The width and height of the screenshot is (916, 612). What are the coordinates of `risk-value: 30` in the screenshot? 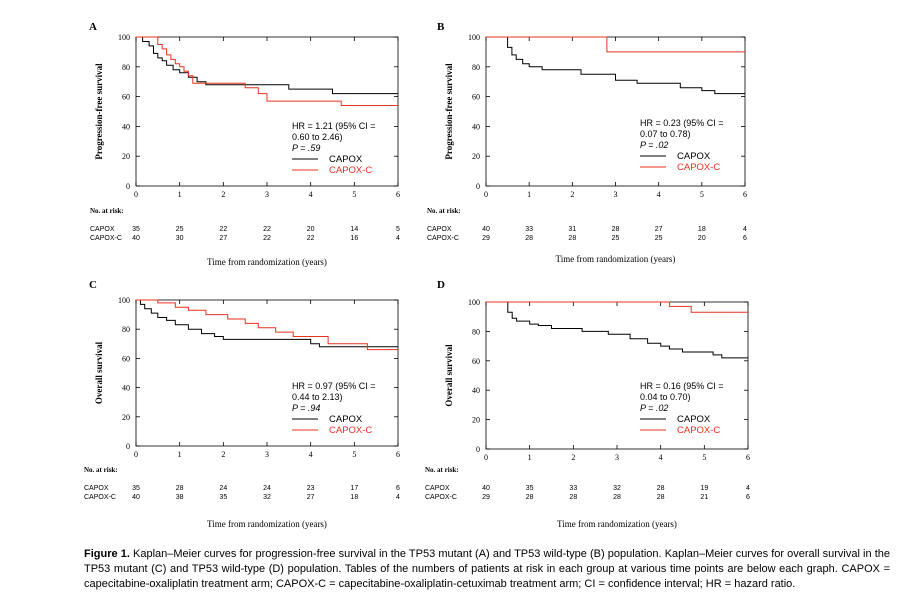 It's located at (180, 238).